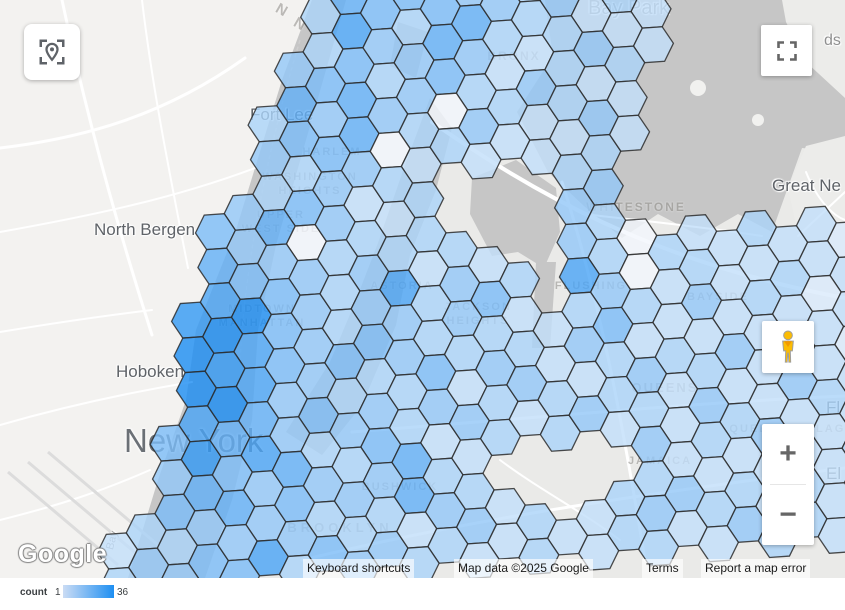  I want to click on legend-min-value: 1, so click(58, 592).